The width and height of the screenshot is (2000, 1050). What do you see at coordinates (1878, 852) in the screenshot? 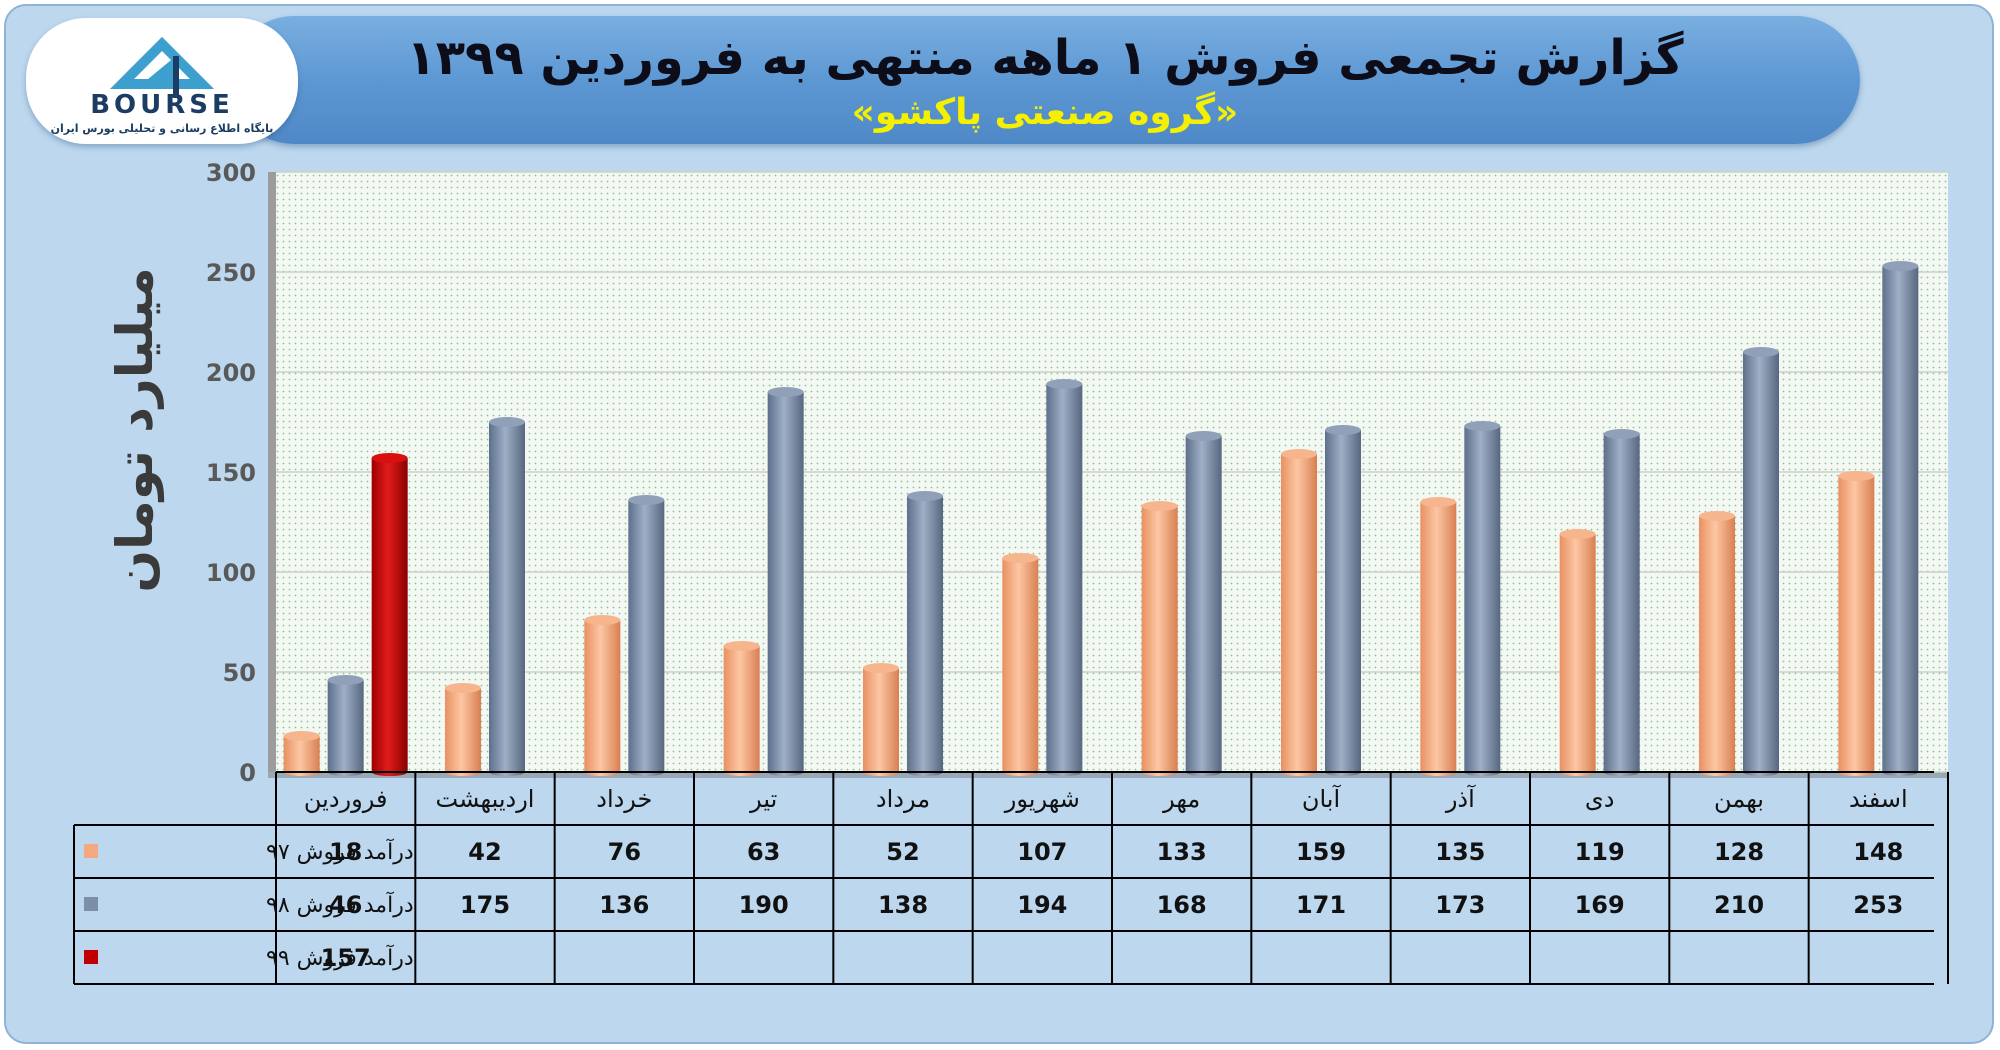
I see `data-label: 148` at bounding box center [1878, 852].